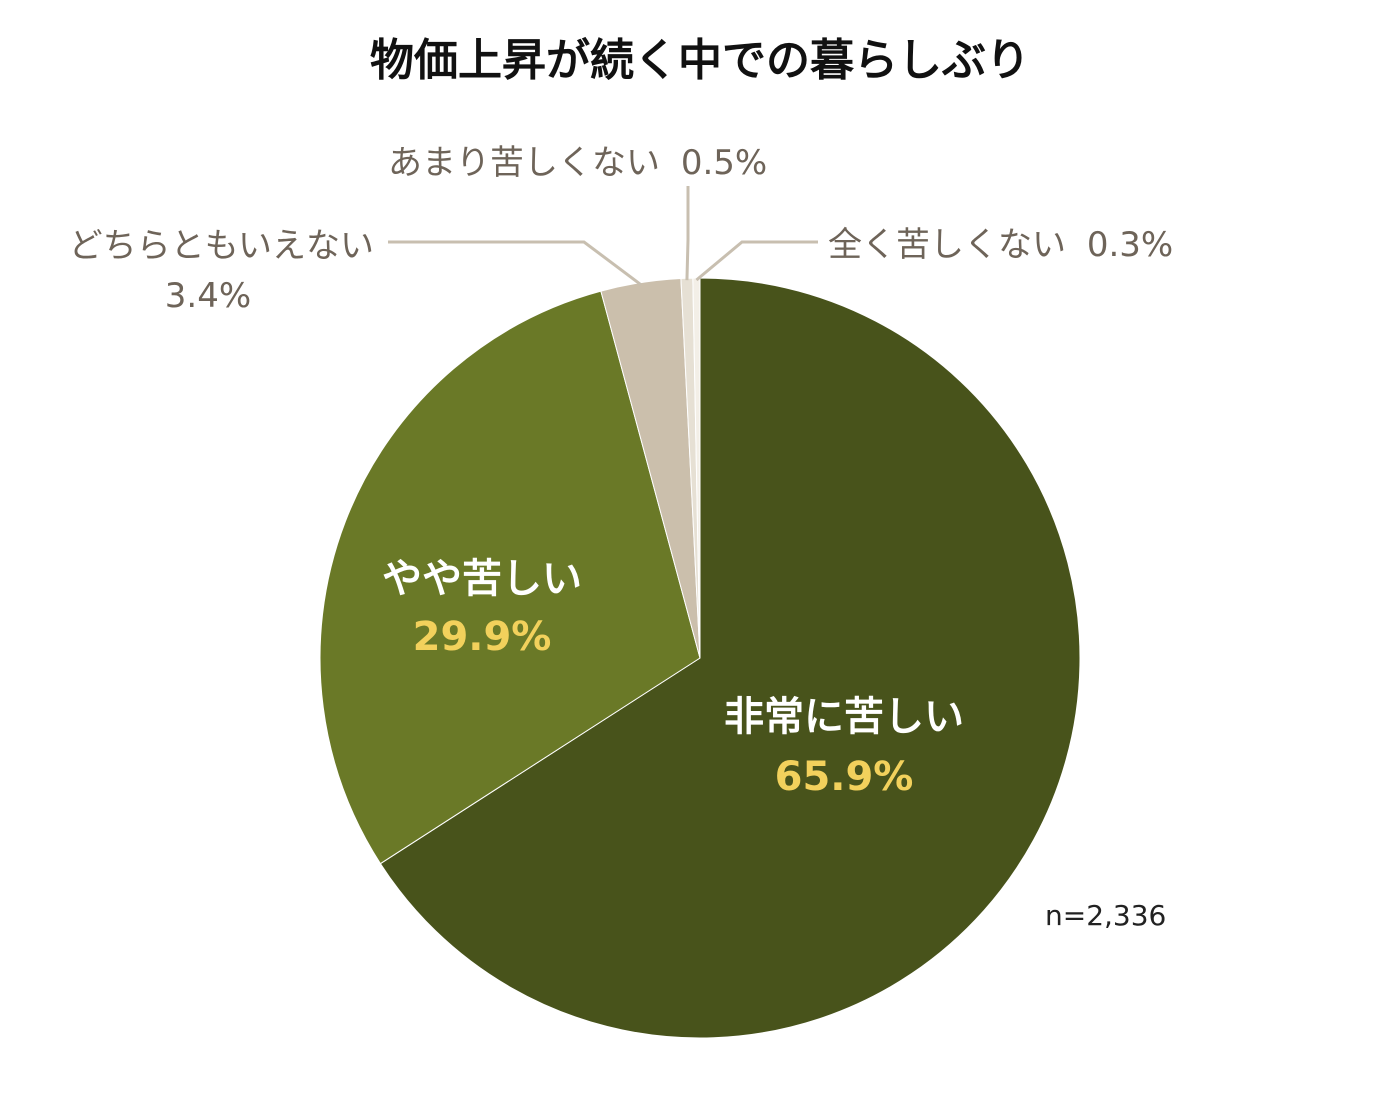  I want to click on chart-title: 物価上昇が続く中での暮らしぶり, so click(700, 60).